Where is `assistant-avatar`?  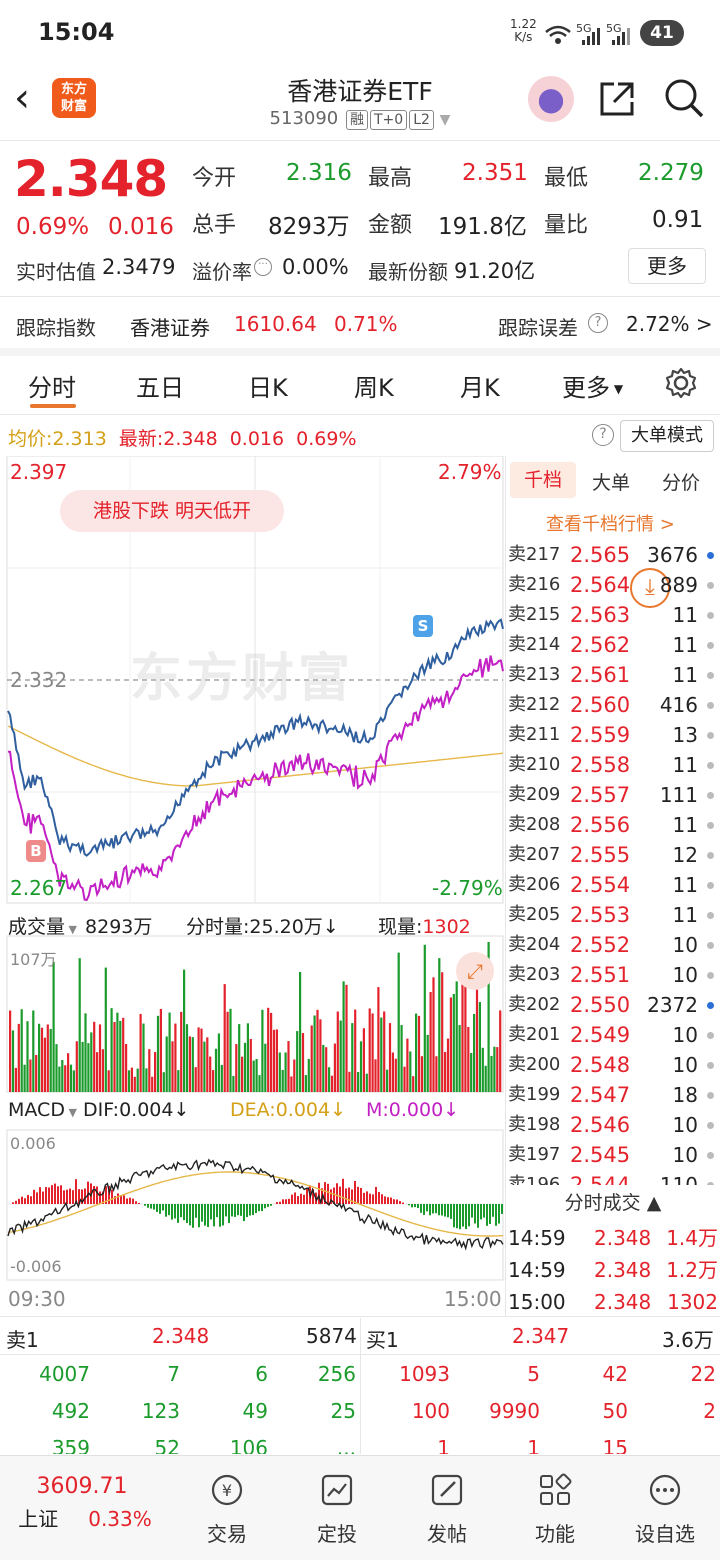
assistant-avatar is located at coordinates (551, 99).